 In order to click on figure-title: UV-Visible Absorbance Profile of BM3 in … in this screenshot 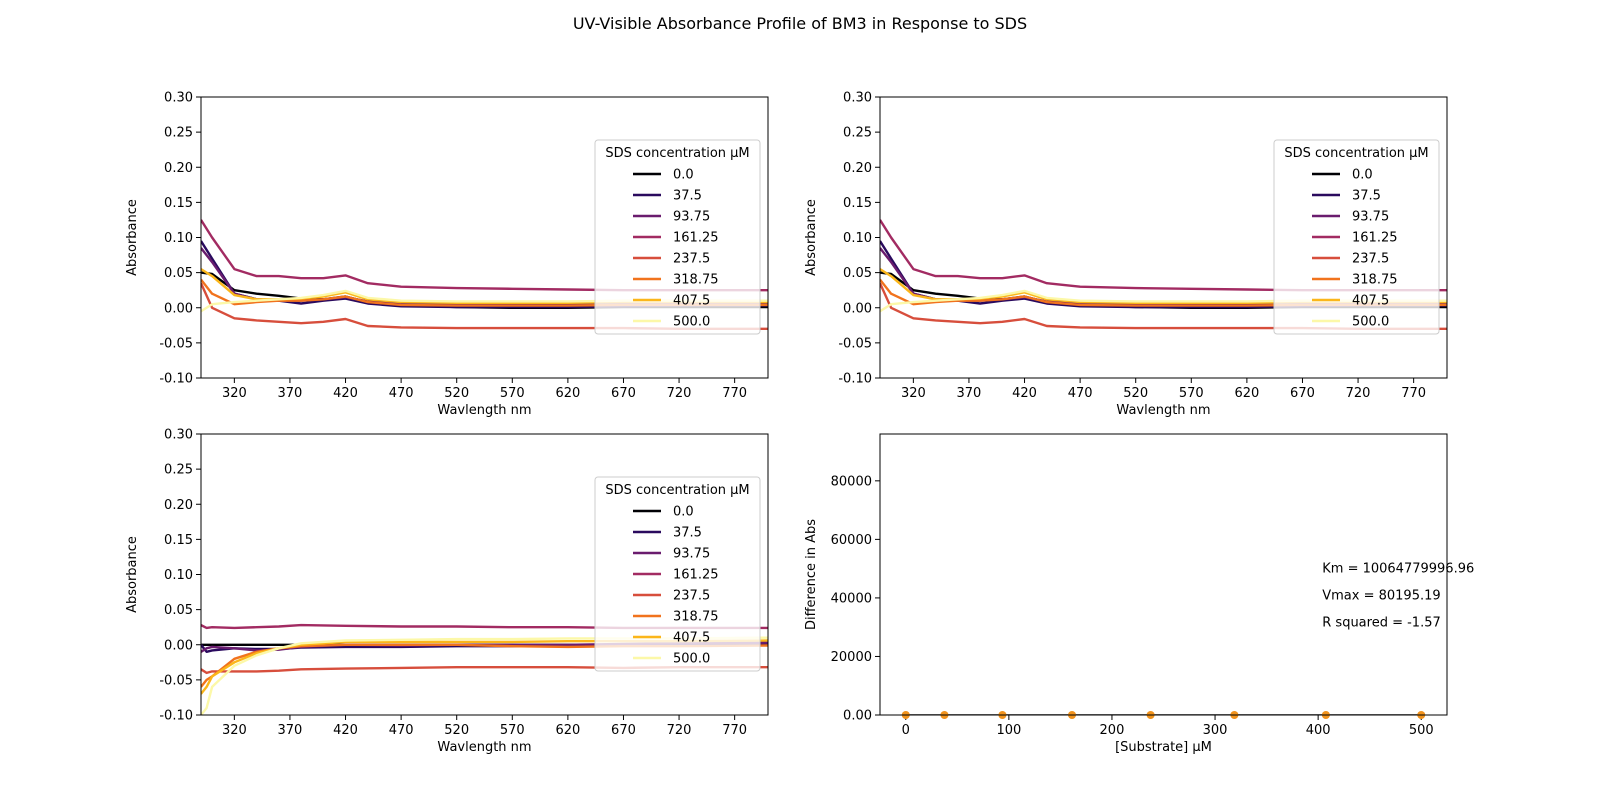, I will do `click(800, 23)`.